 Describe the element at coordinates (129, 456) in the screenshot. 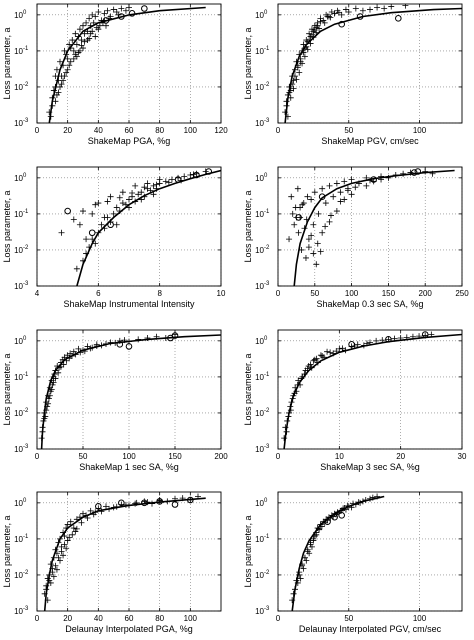

I see `x-tick-label: 100` at that location.